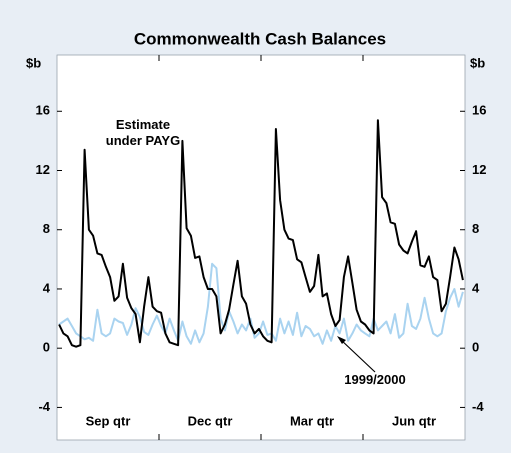 The width and height of the screenshot is (511, 453). I want to click on chart-title: Commonwealth Cash Balances, so click(260, 38).